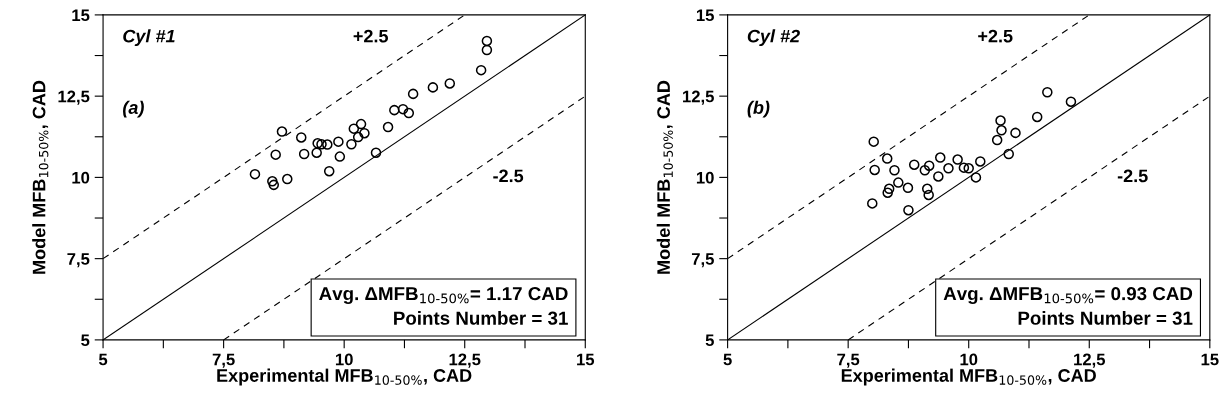  Describe the element at coordinates (133, 109) in the screenshot. I see `annotation: (a)` at that location.